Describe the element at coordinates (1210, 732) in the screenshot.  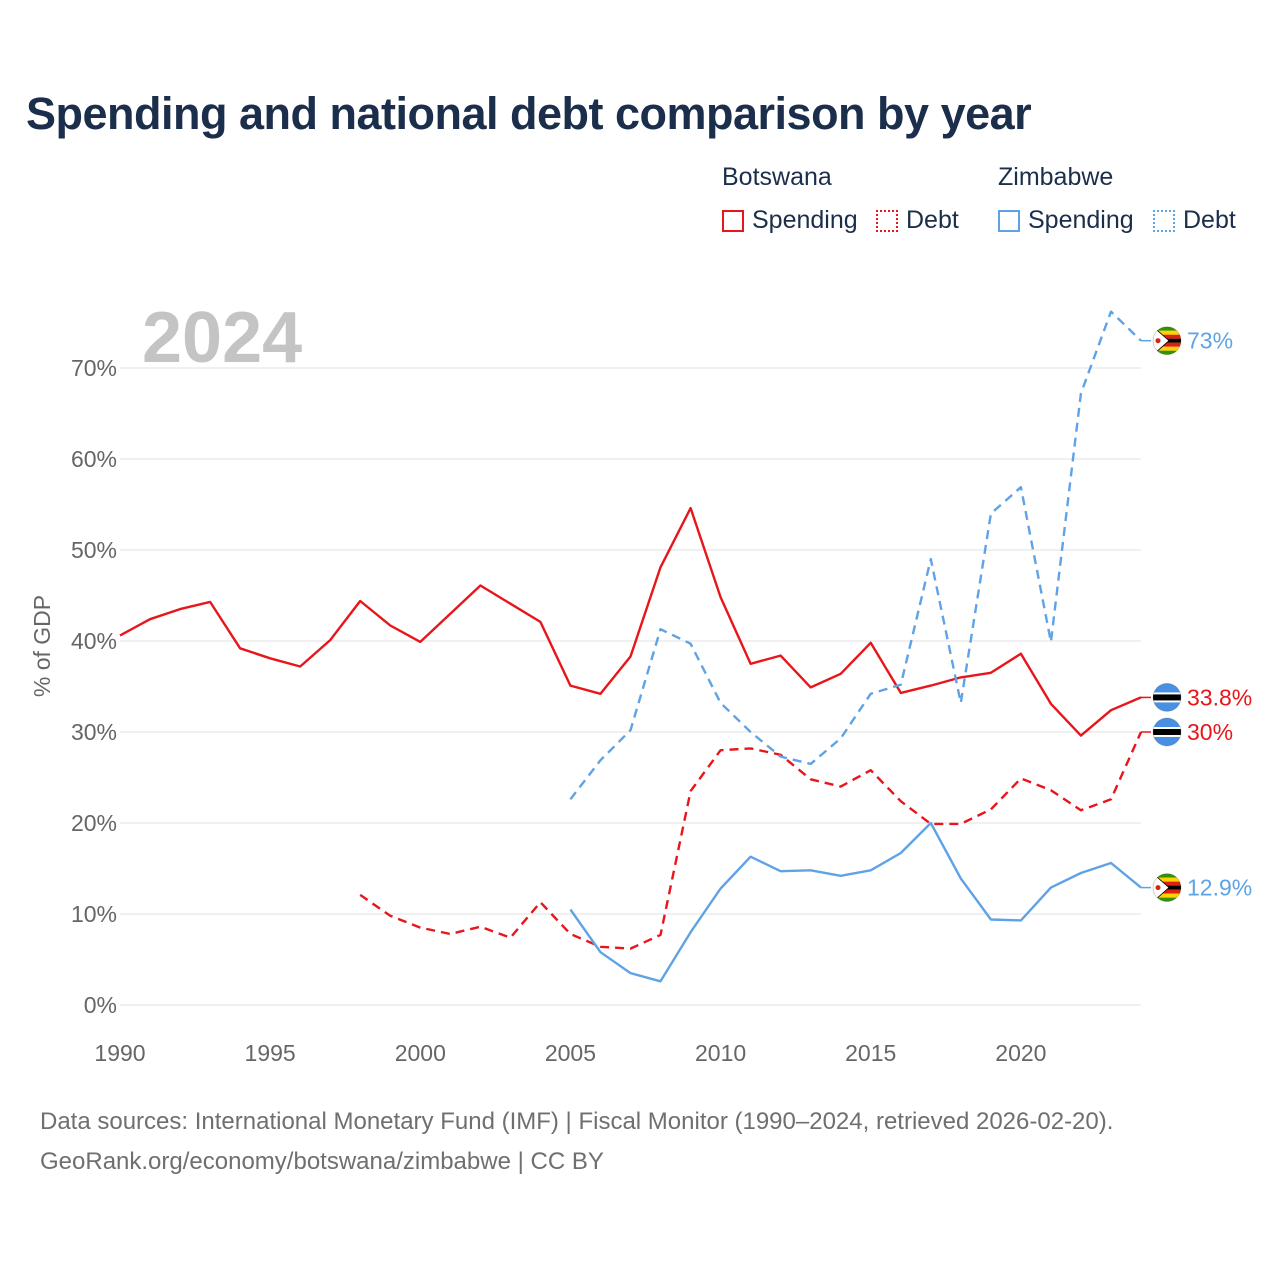
I see `end-value-label: 30%` at that location.